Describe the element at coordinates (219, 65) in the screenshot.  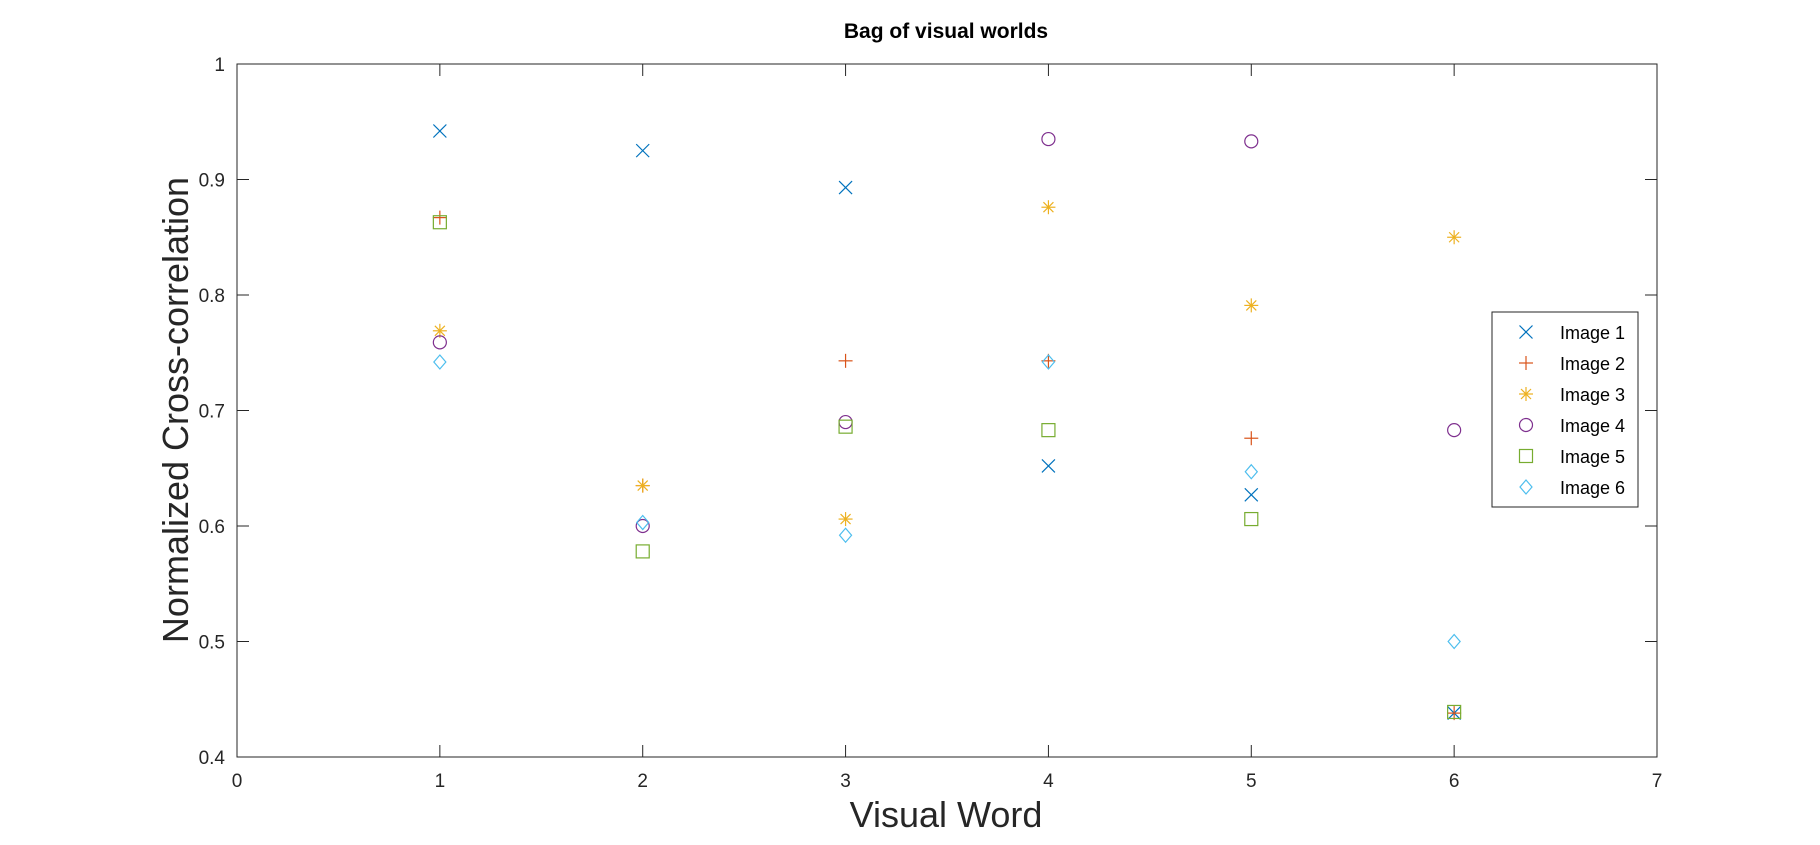
I see `y-tick-label: 1` at that location.